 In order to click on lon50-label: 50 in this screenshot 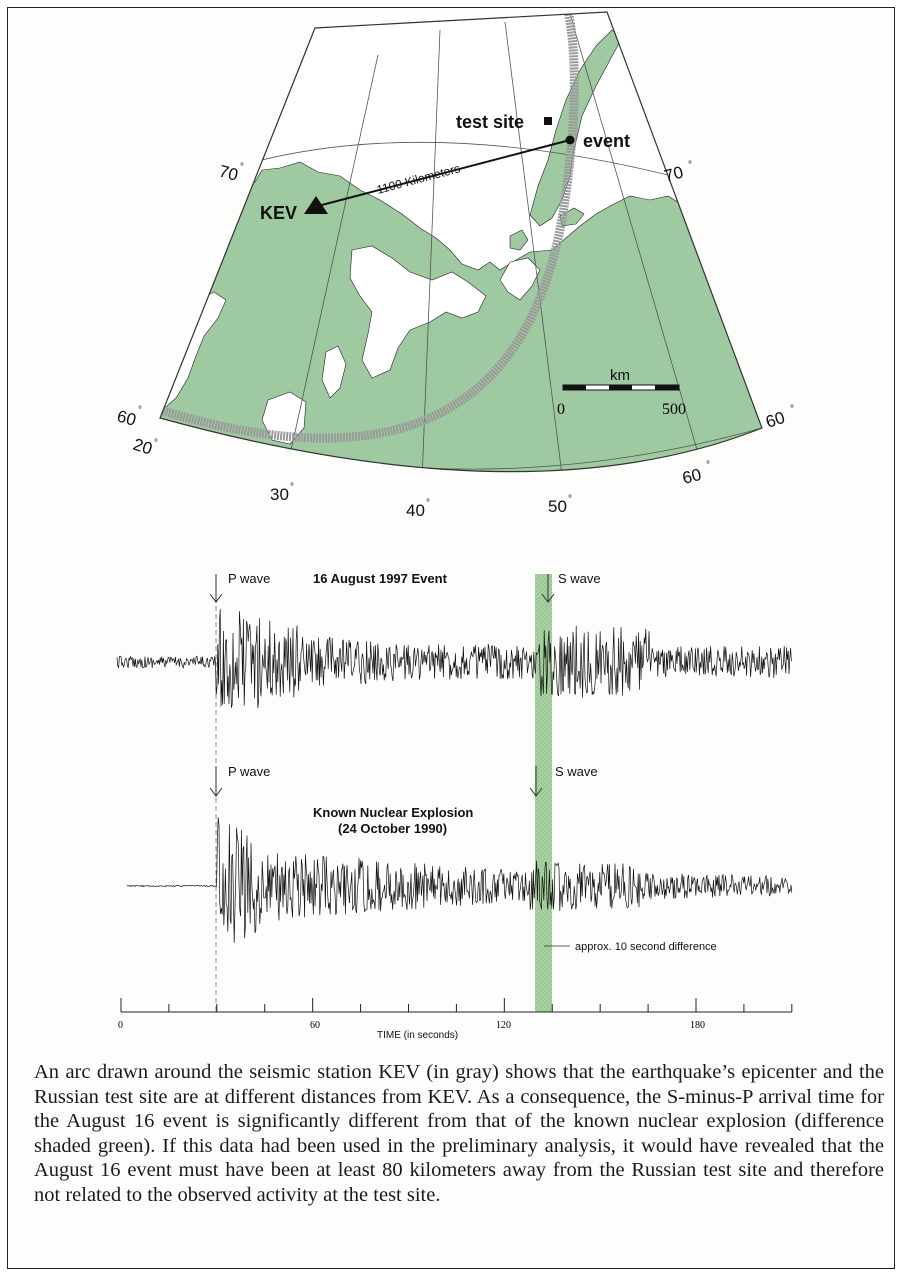, I will do `click(557, 506)`.